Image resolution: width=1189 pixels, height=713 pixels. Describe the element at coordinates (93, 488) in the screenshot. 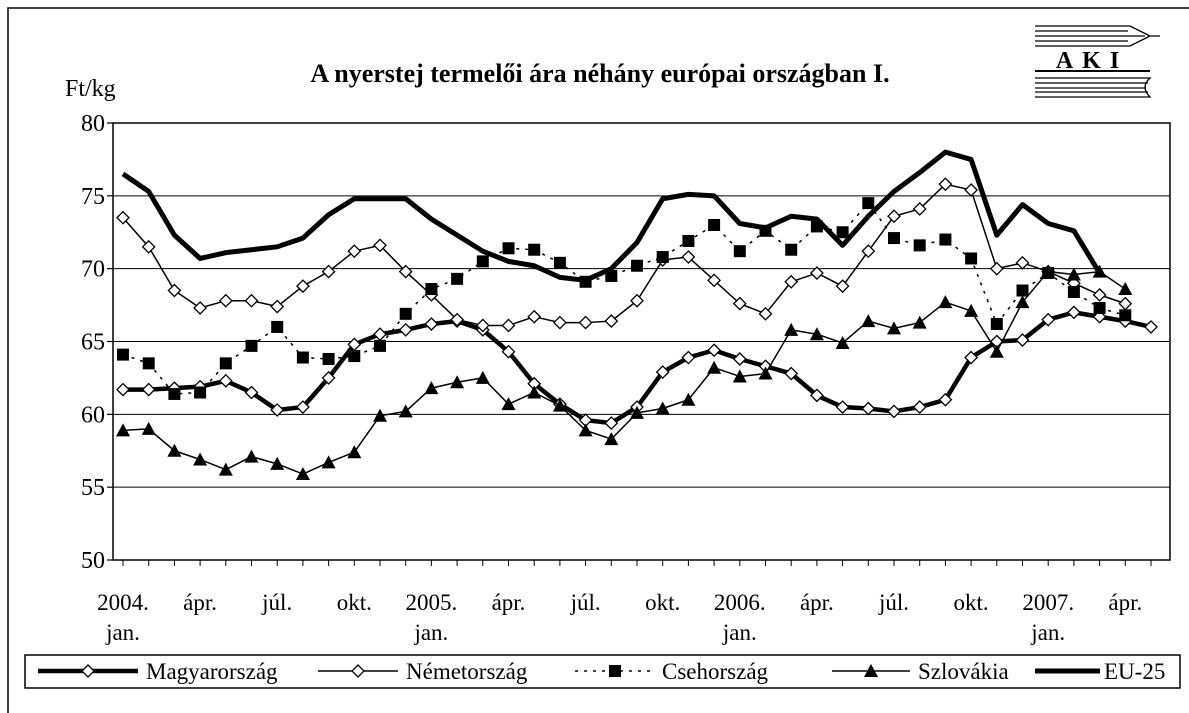

I see `y-tick-label: 55` at that location.